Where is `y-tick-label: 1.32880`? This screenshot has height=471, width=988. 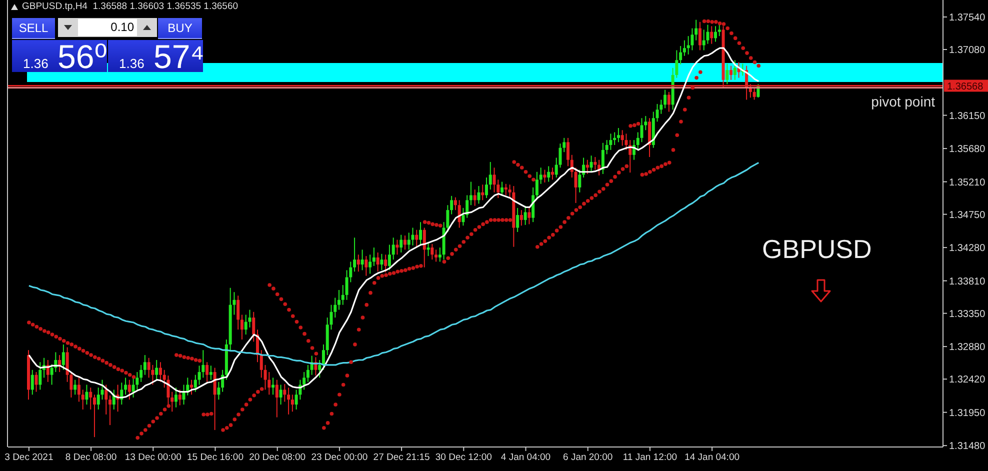 y-tick-label: 1.32880 is located at coordinates (967, 348).